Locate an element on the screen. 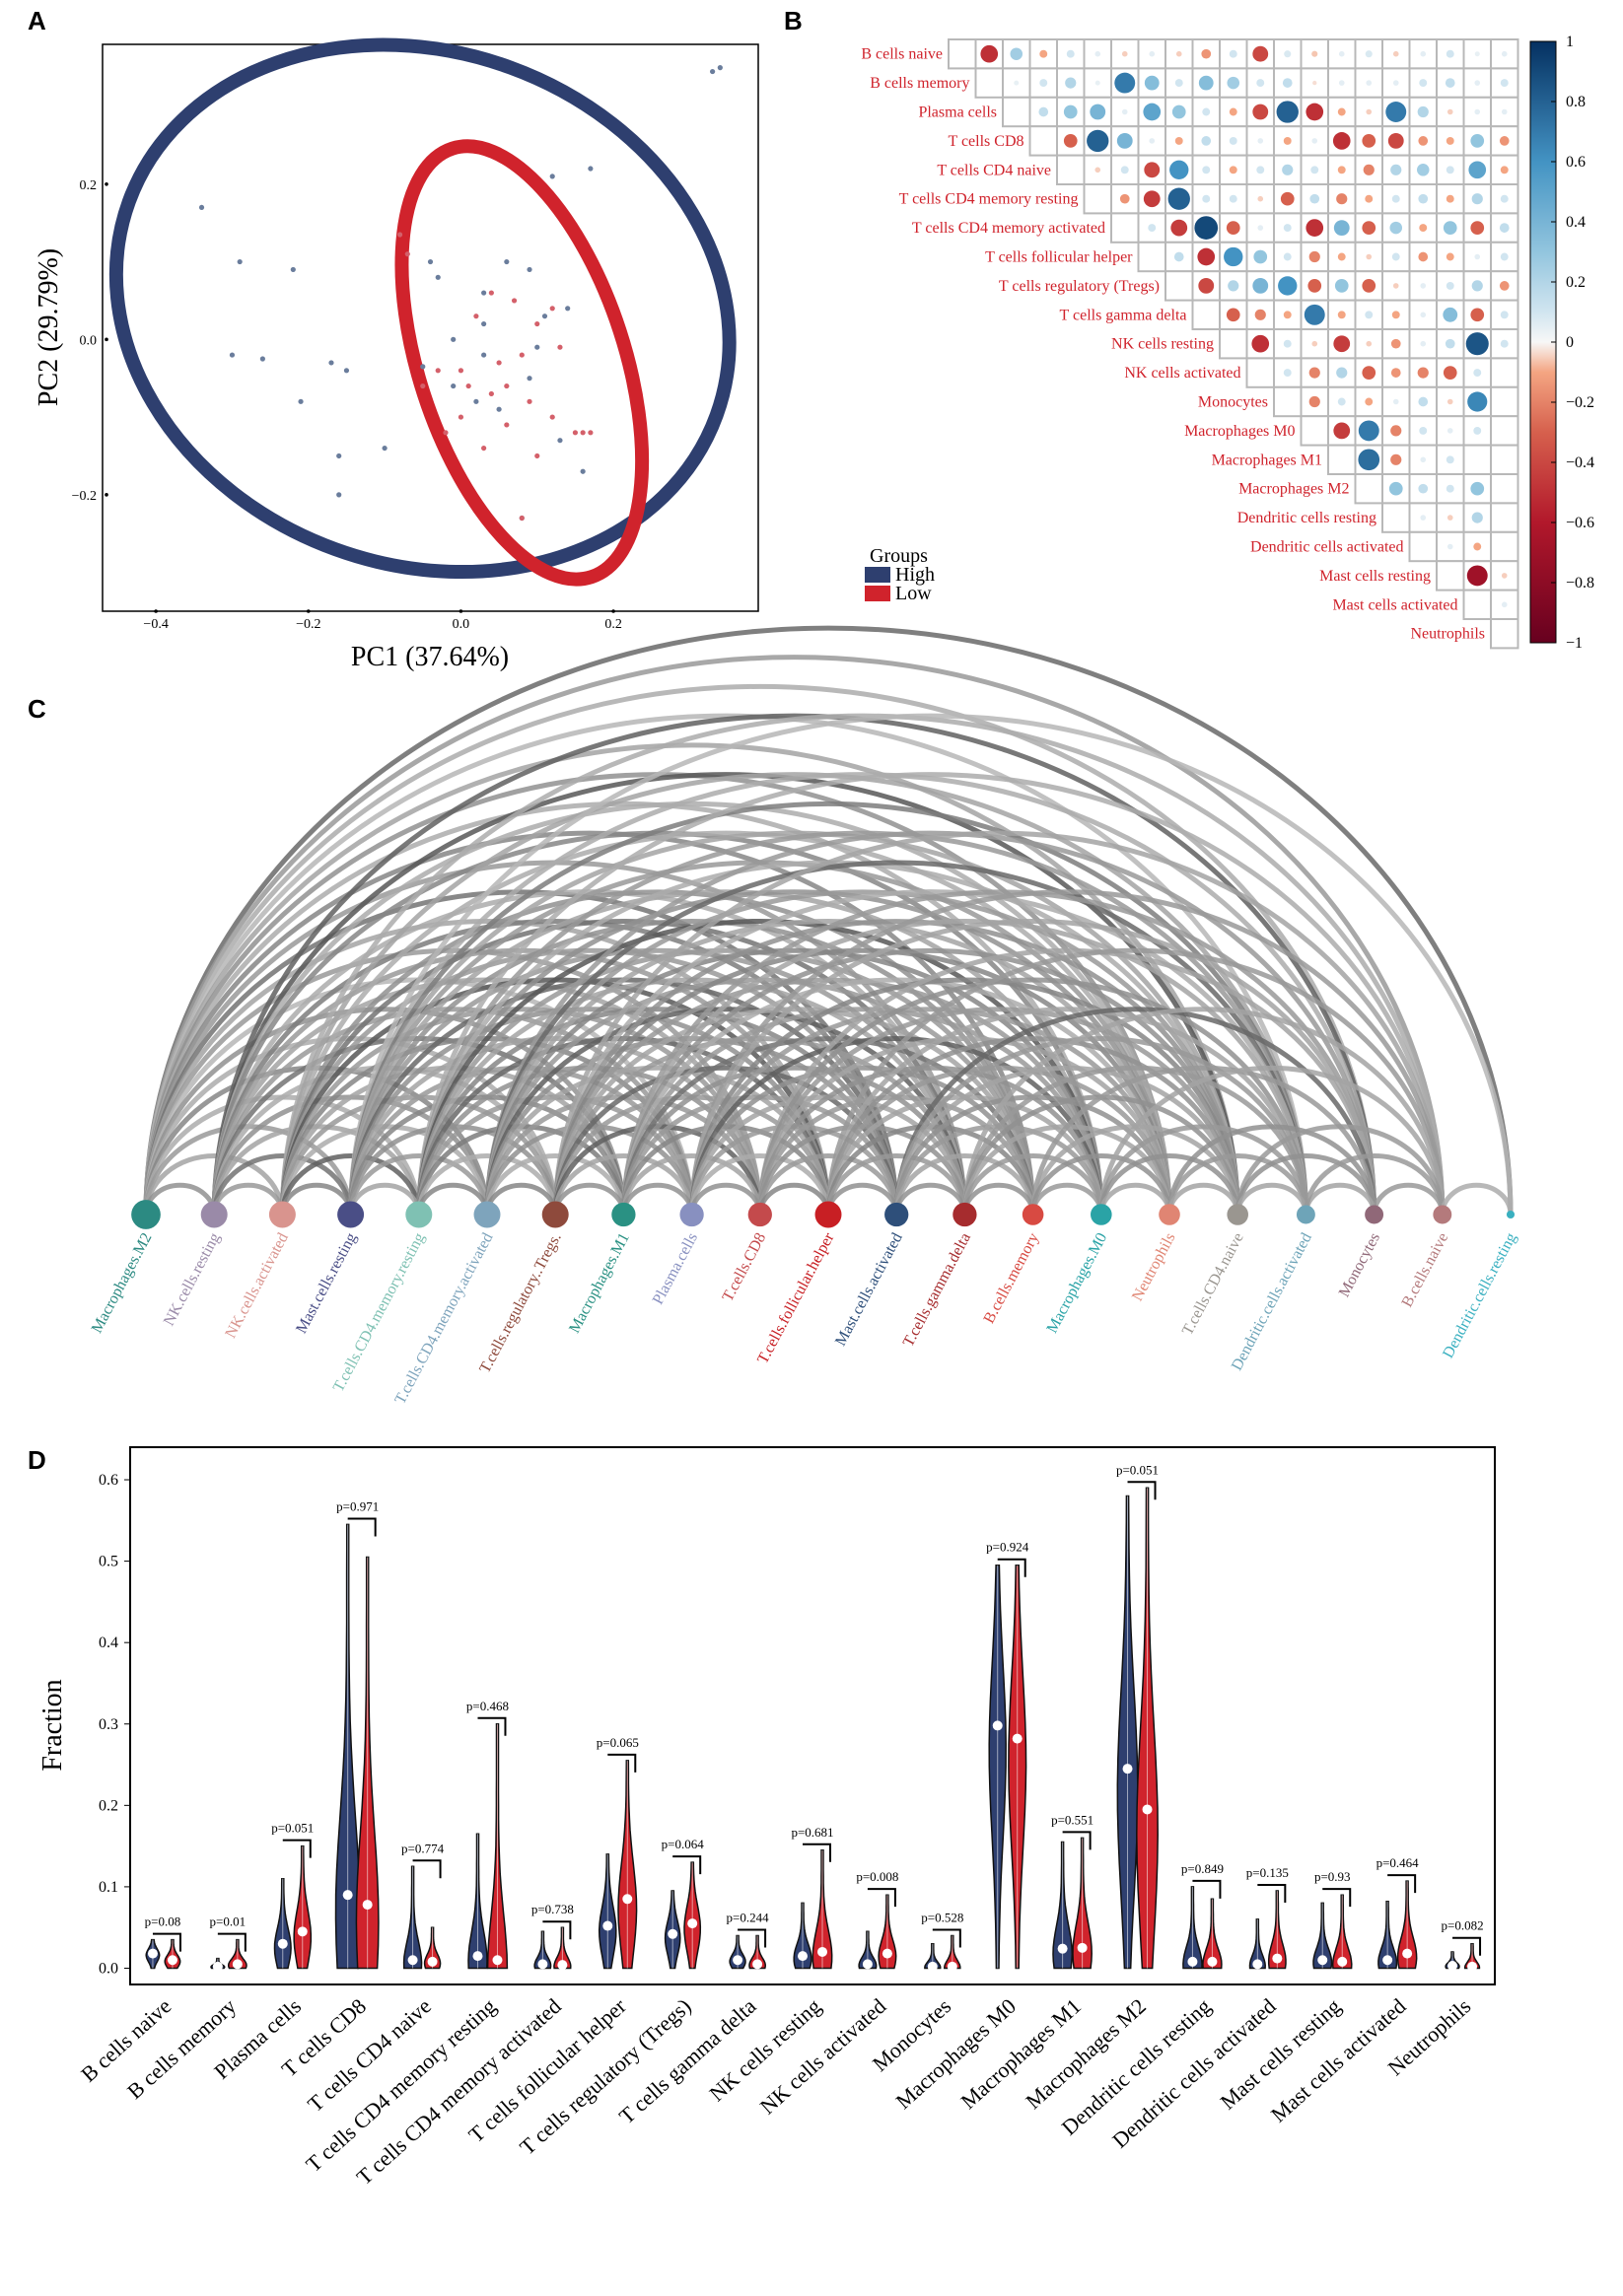 Image resolution: width=1623 pixels, height=2296 pixels. y-tick-label: 0.1 is located at coordinates (108, 1887).